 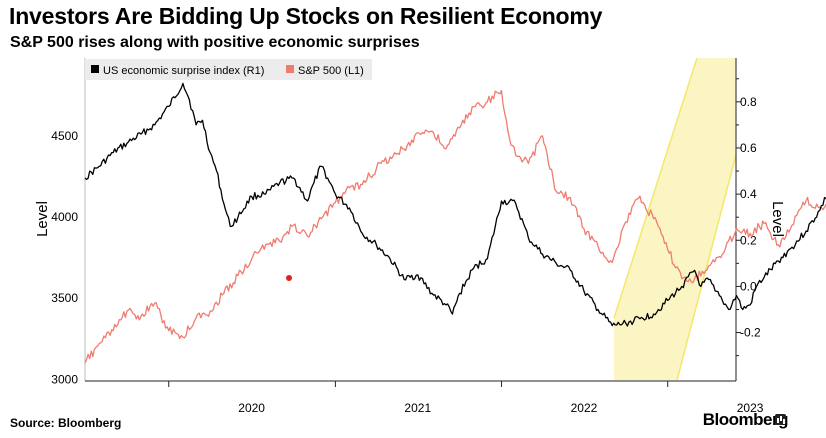 What do you see at coordinates (331, 71) in the screenshot?
I see `legend-label-spx: S&P 500 (L1)` at bounding box center [331, 71].